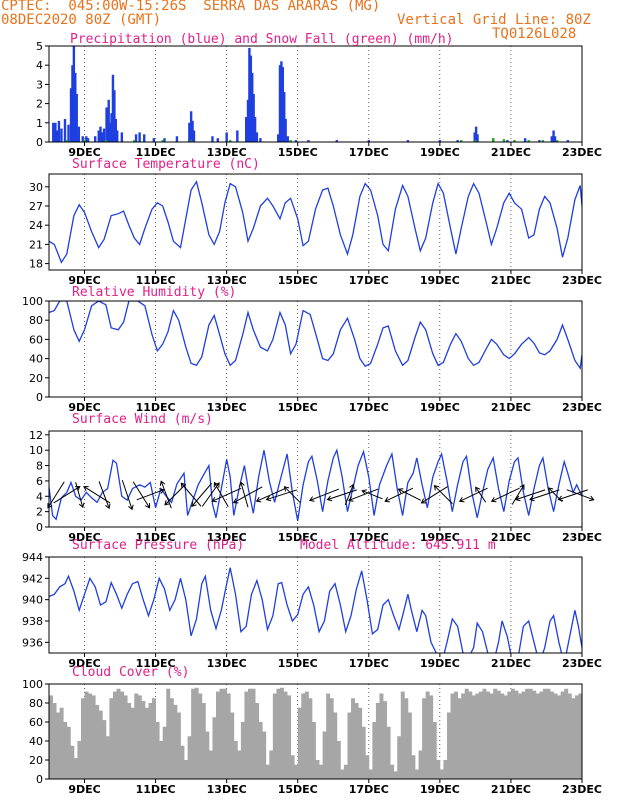  What do you see at coordinates (32, 684) in the screenshot?
I see `y-tick-label: 100` at bounding box center [32, 684].